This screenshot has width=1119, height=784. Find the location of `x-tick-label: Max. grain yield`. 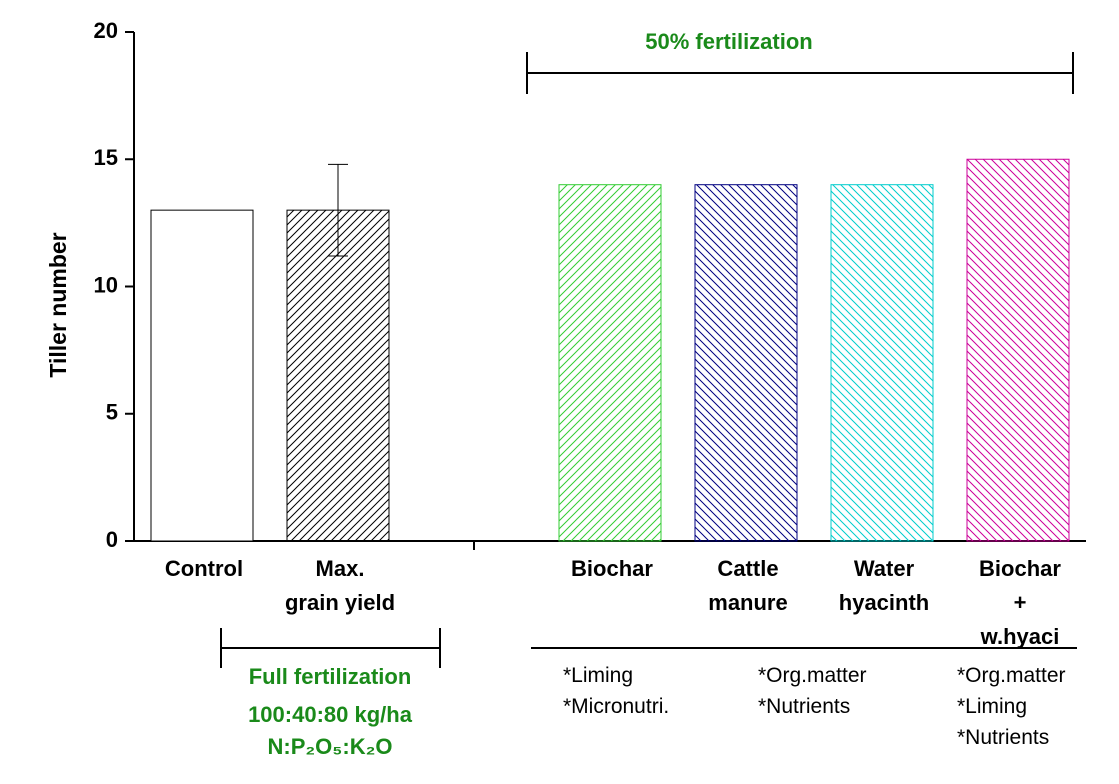

x-tick-label: Max. grain yield is located at coordinates (340, 585).